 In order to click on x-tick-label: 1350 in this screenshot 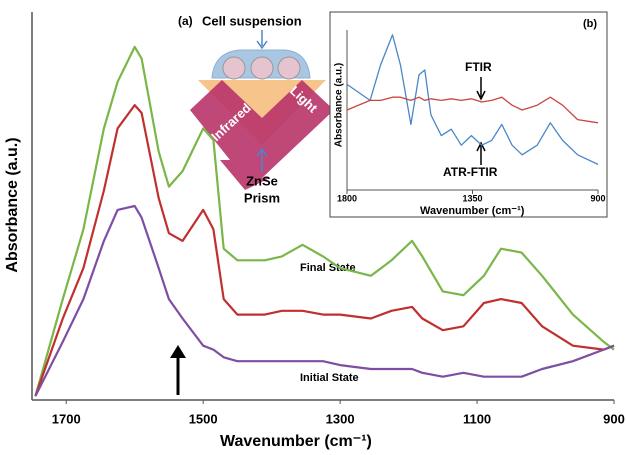, I will do `click(472, 198)`.